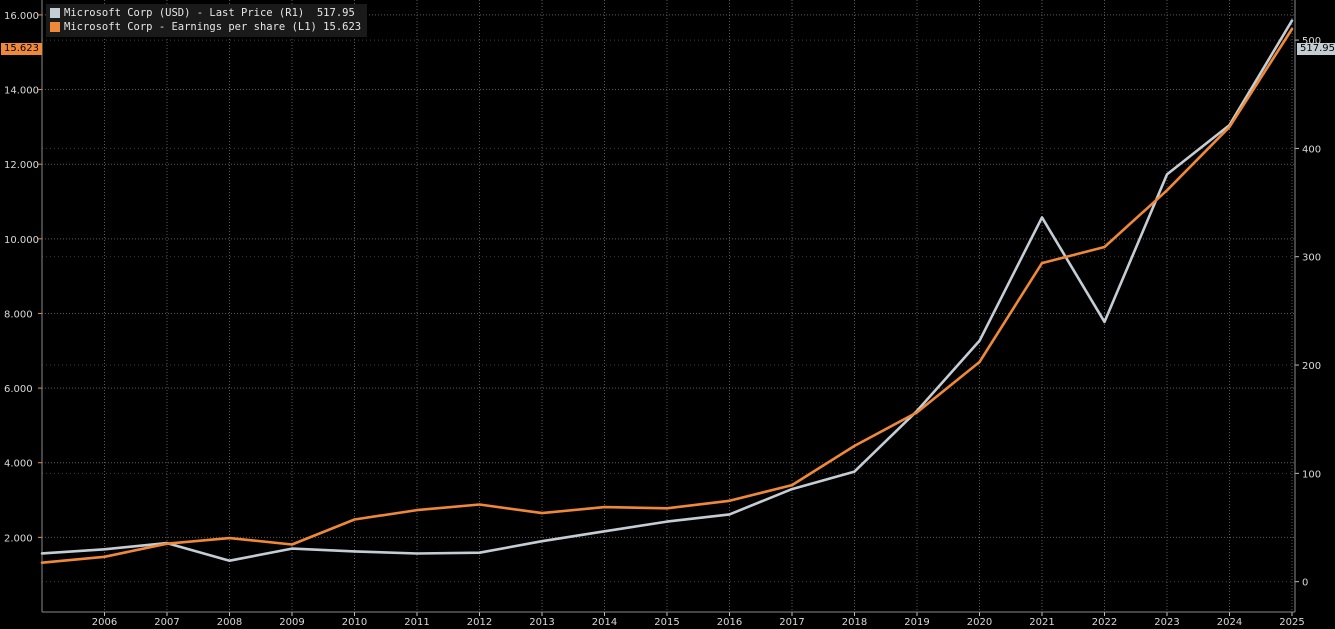 The image size is (1335, 629). I want to click on x-tick-label: 2016, so click(729, 622).